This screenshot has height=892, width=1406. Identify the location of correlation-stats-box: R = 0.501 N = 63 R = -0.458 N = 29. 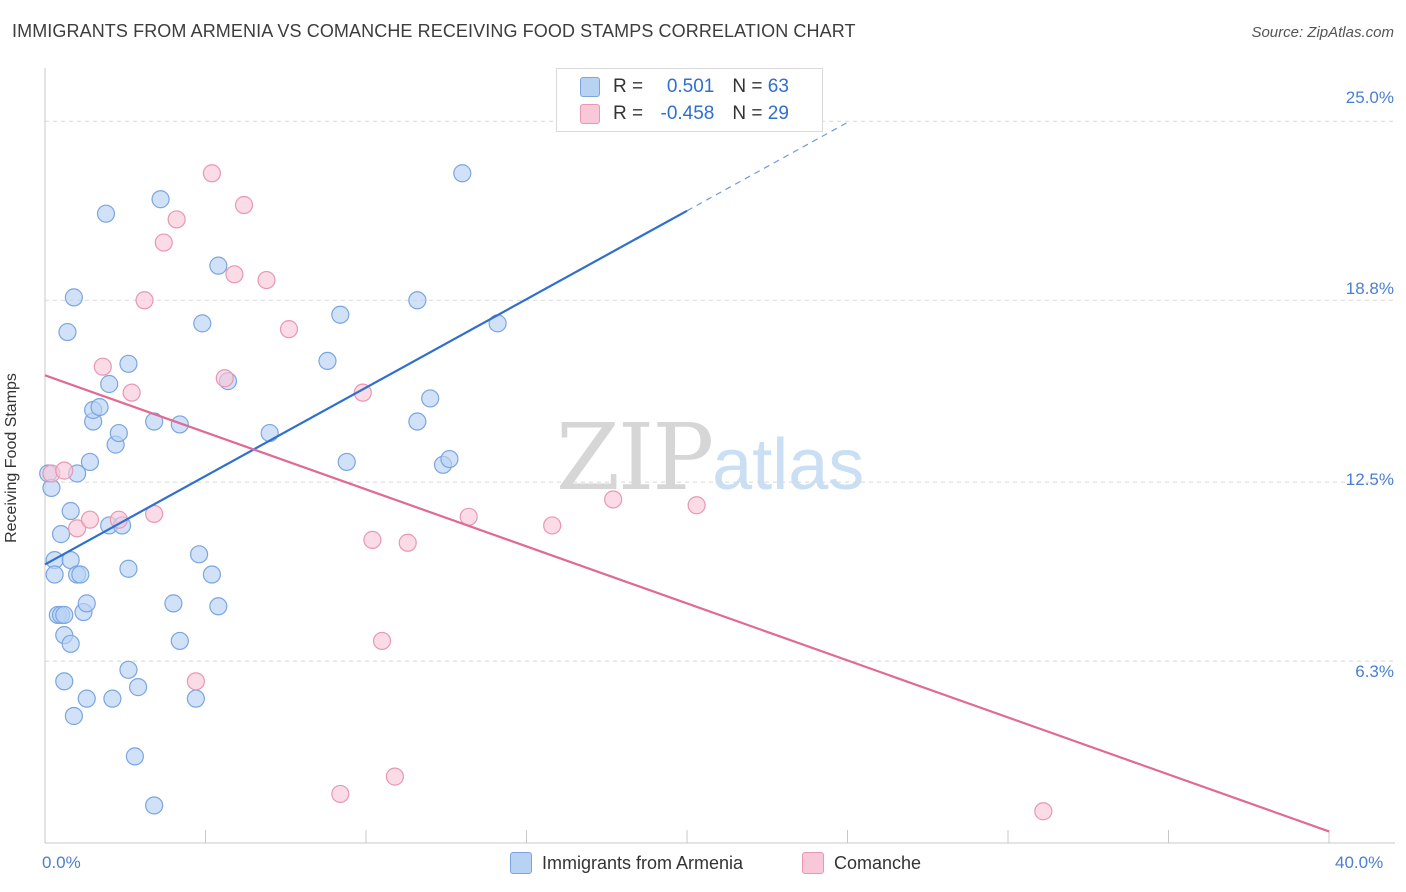
(689, 100).